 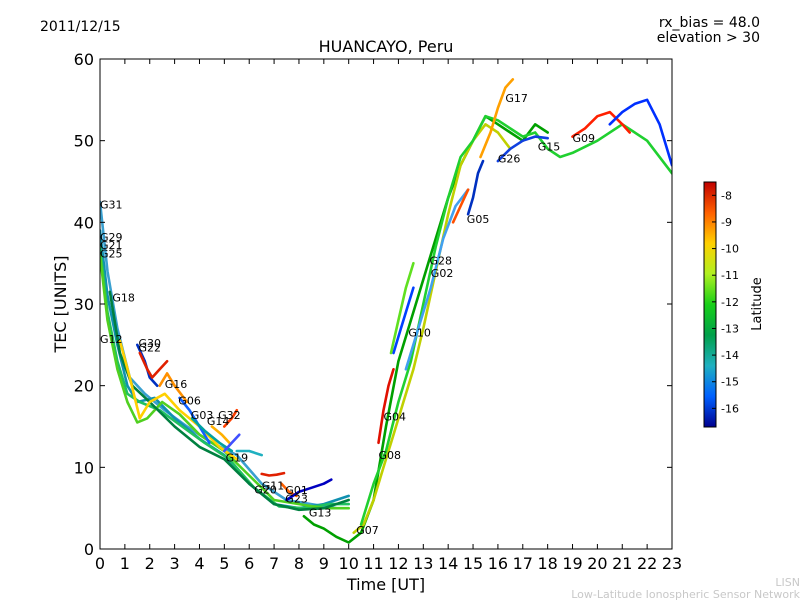 I want to click on x-tick-label: 10, so click(x=349, y=563).